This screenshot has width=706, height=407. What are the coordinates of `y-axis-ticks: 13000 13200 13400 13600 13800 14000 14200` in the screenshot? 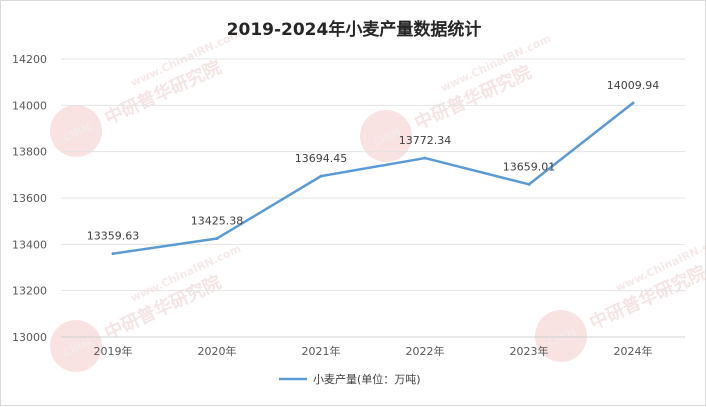 It's located at (29, 198).